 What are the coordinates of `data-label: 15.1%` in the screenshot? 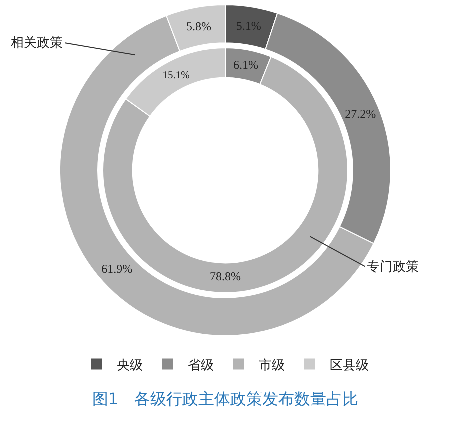 It's located at (176, 76).